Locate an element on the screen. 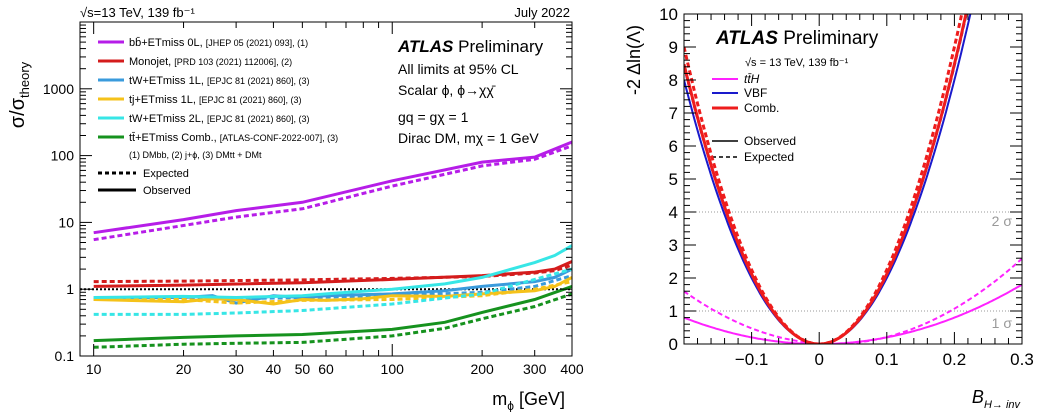 The width and height of the screenshot is (1037, 417). left-info-cl: All limits at 95% CL is located at coordinates (458, 69).